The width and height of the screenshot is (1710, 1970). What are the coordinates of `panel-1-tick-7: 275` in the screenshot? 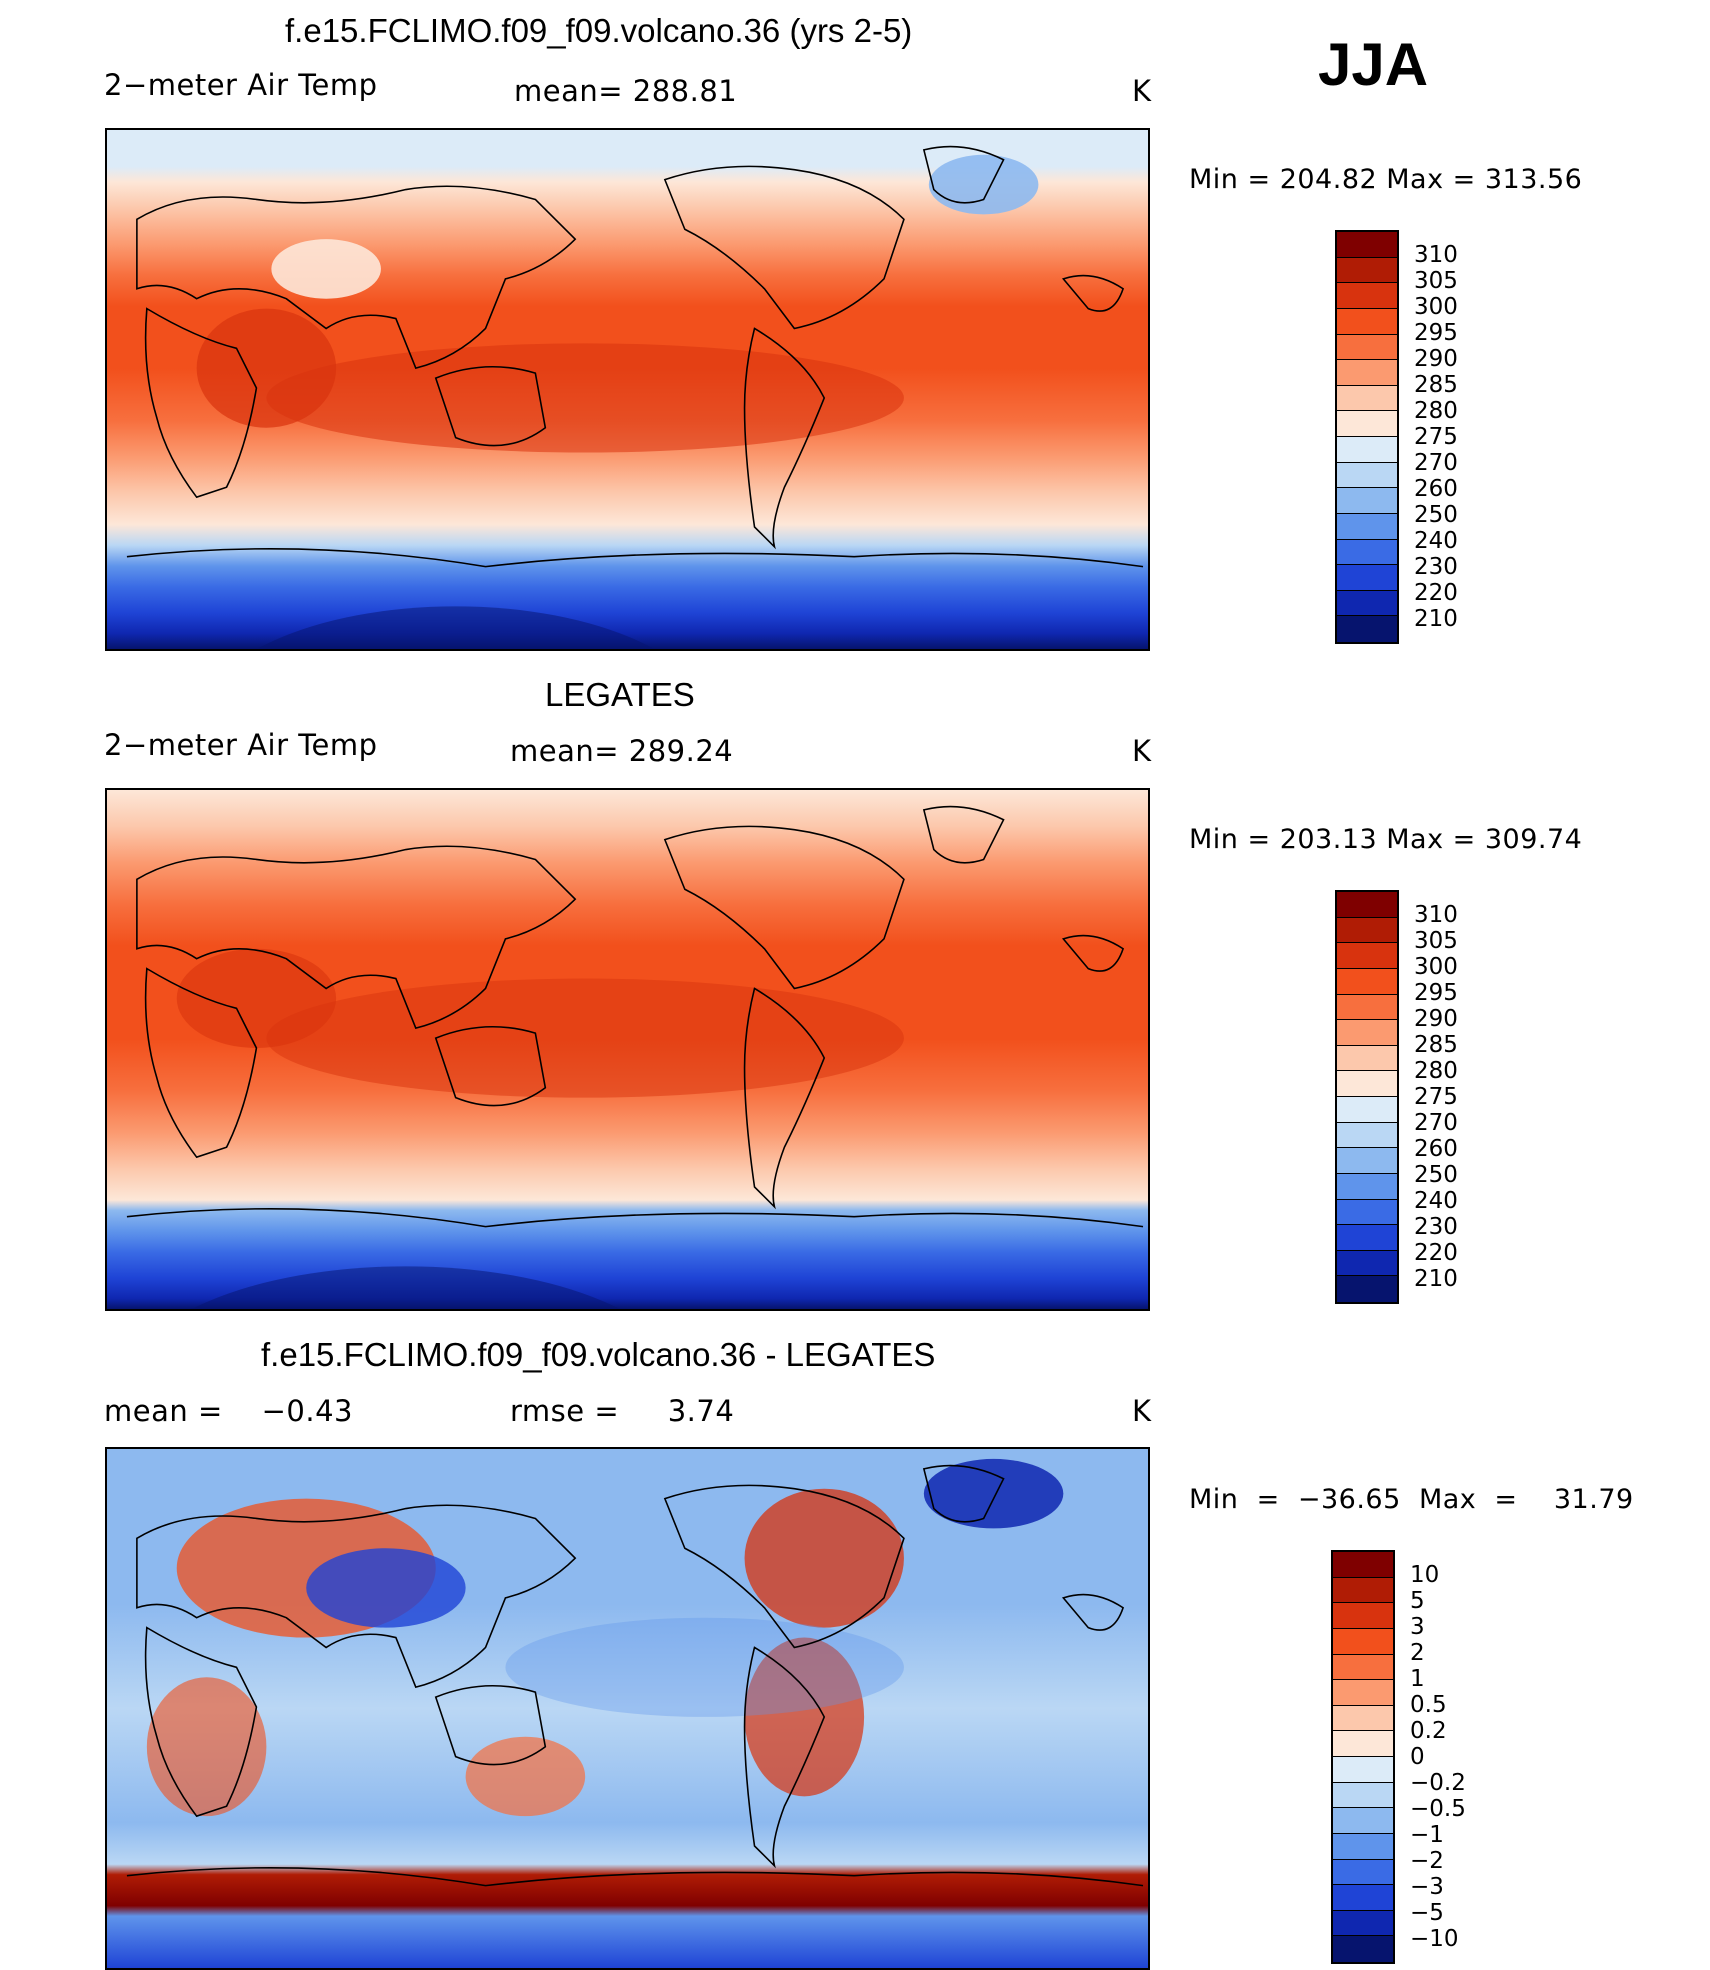 It's located at (1436, 437).